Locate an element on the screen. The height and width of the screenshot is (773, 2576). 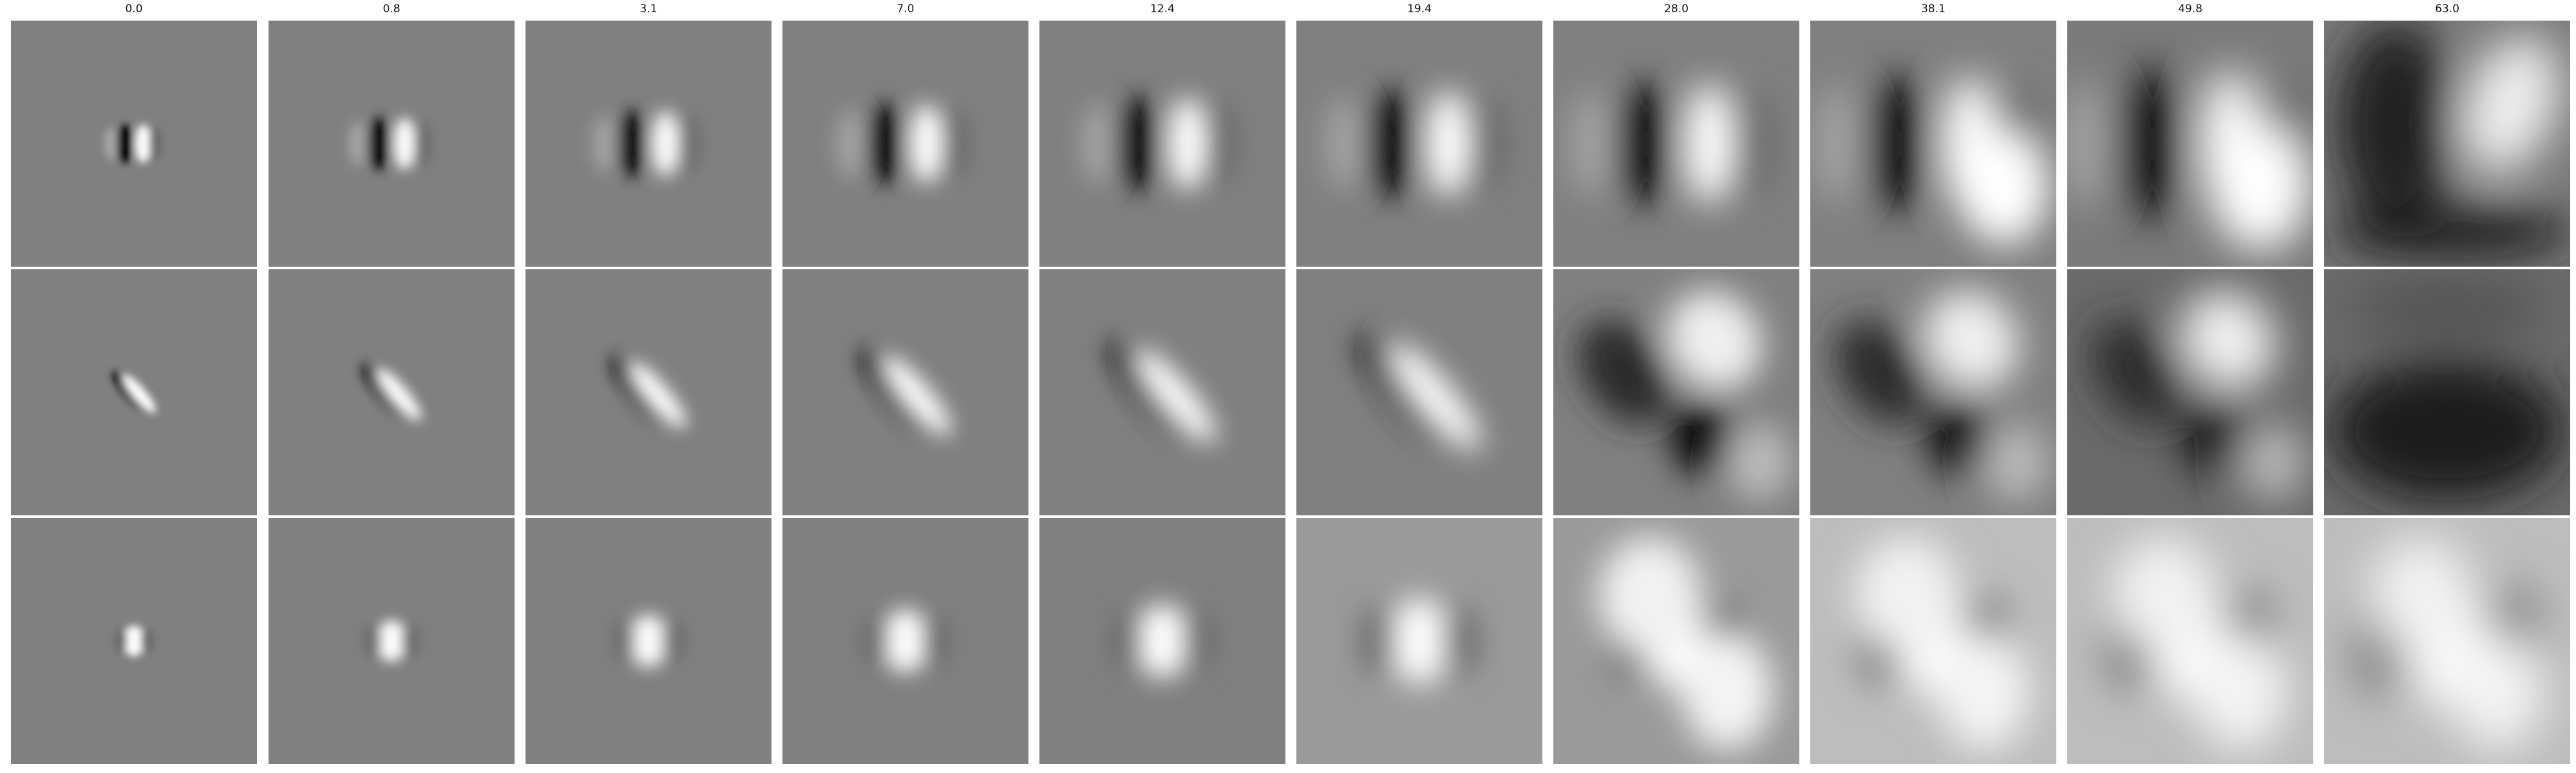
column-label: 19.4 is located at coordinates (1419, 9).